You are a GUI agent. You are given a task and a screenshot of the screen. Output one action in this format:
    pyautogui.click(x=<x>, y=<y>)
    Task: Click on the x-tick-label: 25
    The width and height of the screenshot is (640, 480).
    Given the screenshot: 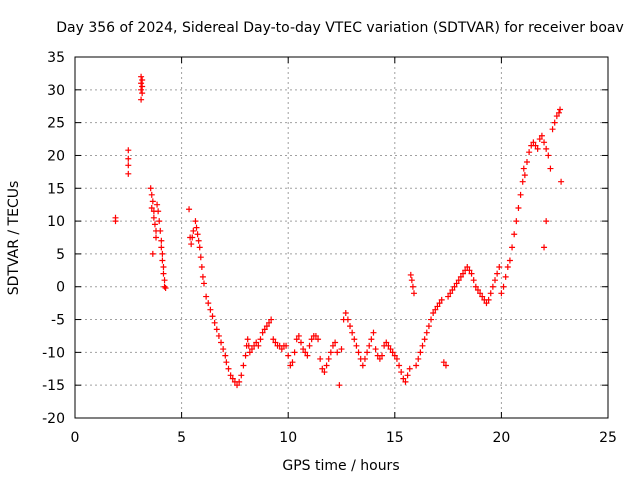 What is the action you would take?
    pyautogui.click(x=608, y=438)
    